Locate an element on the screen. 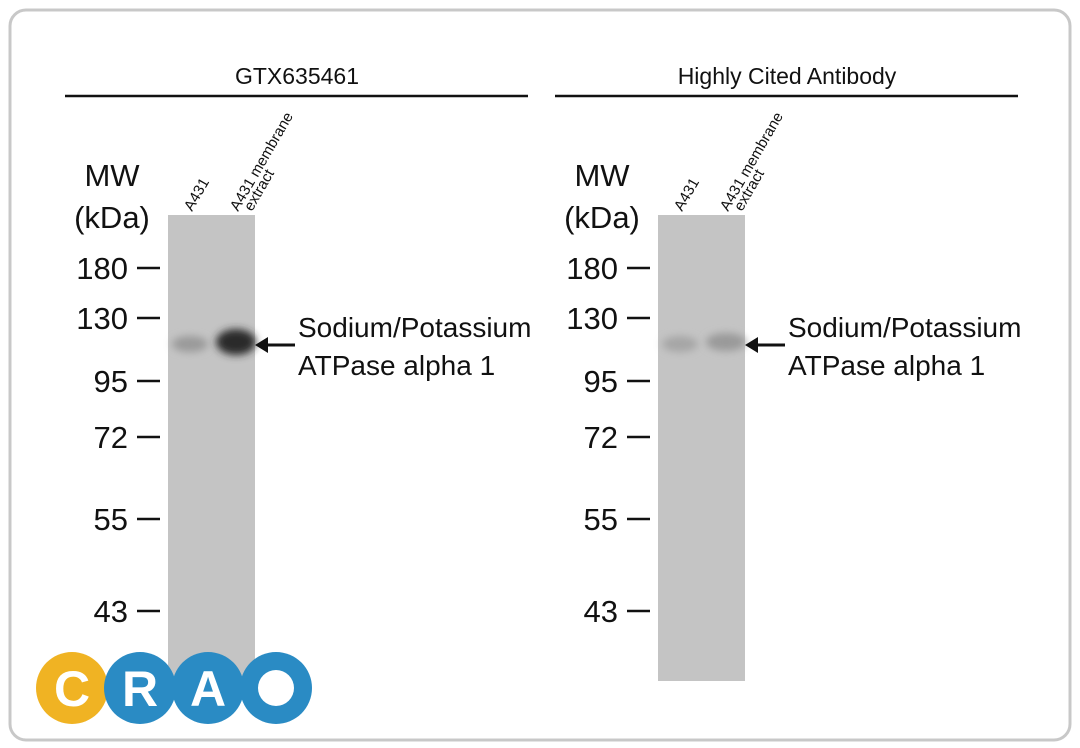  logo: C R A is located at coordinates (174, 688).